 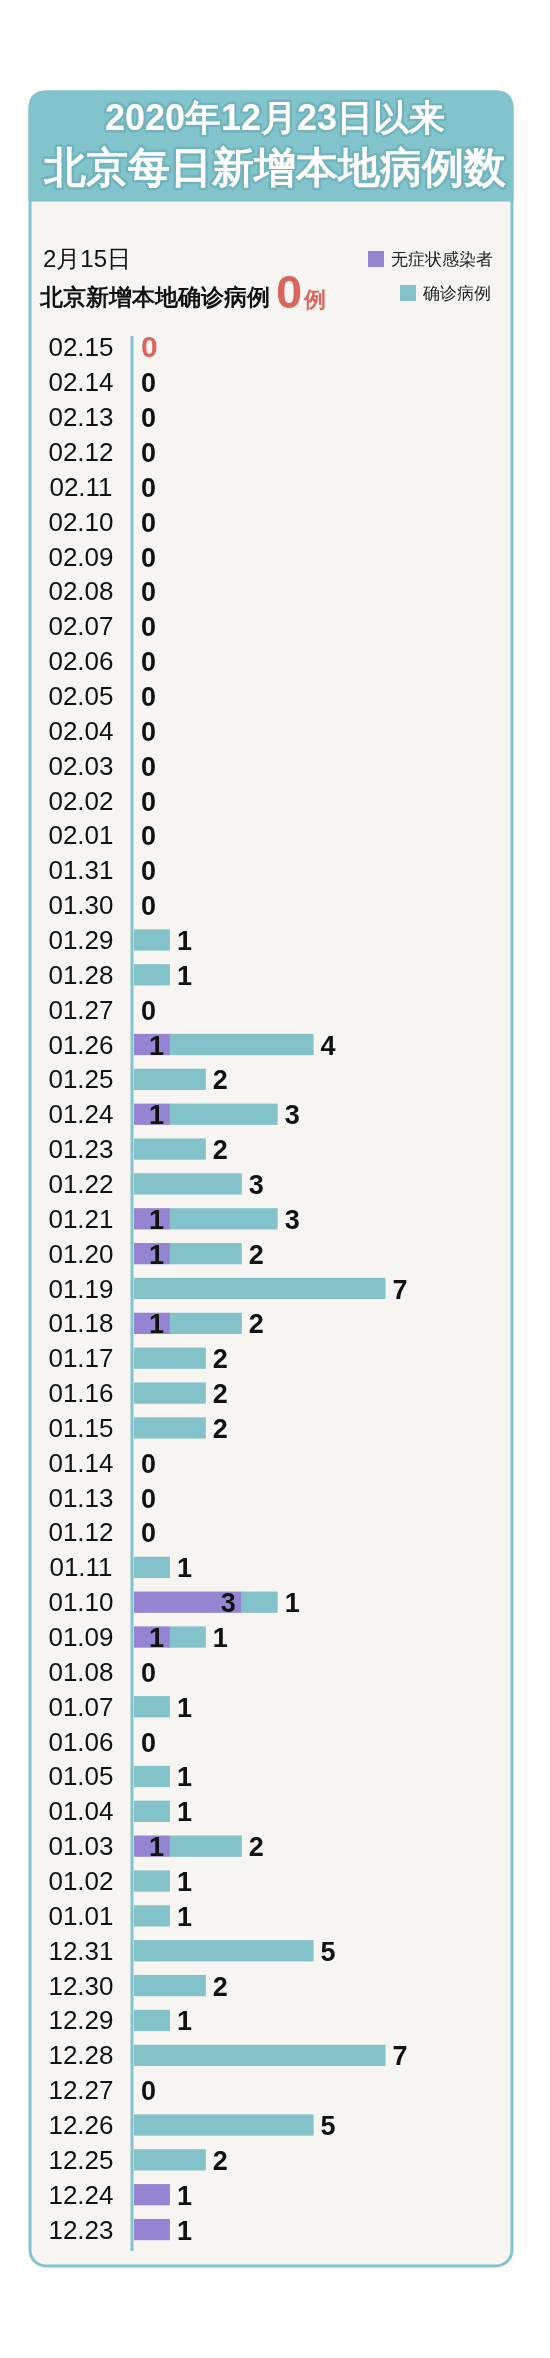 I want to click on chart-title: 北京每日新增本地病例数, so click(x=275, y=167).